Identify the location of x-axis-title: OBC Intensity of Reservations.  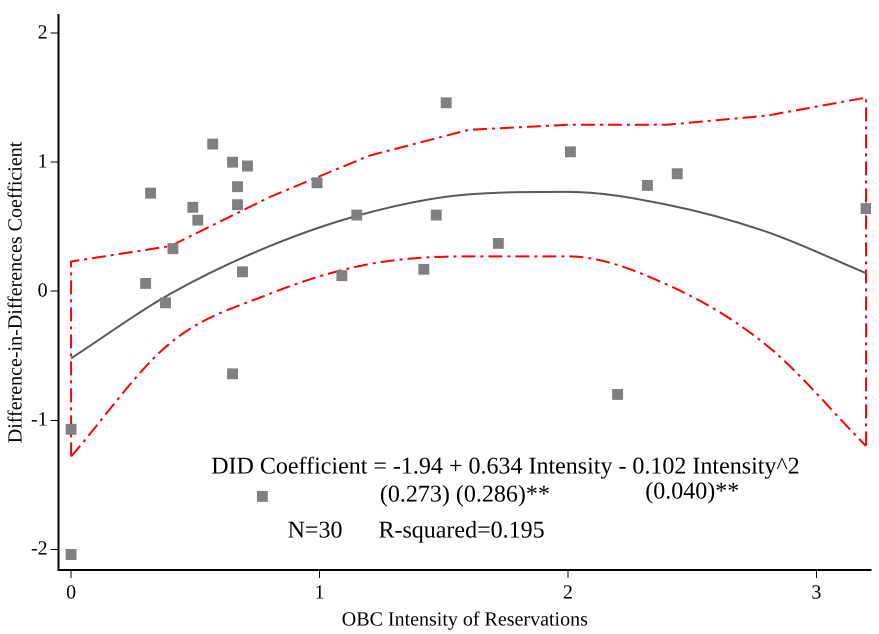
(465, 619).